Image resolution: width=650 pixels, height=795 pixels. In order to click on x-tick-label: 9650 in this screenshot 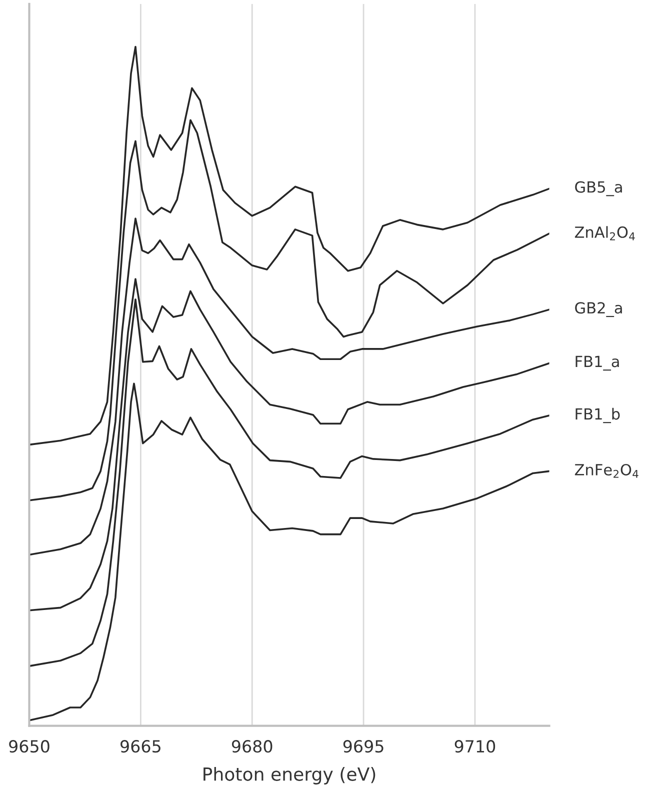, I will do `click(29, 746)`.